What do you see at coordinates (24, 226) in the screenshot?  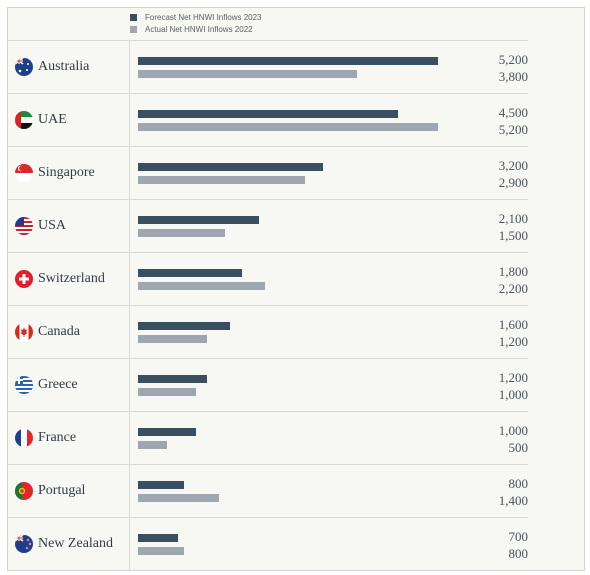 I see `usa-flag-icon` at bounding box center [24, 226].